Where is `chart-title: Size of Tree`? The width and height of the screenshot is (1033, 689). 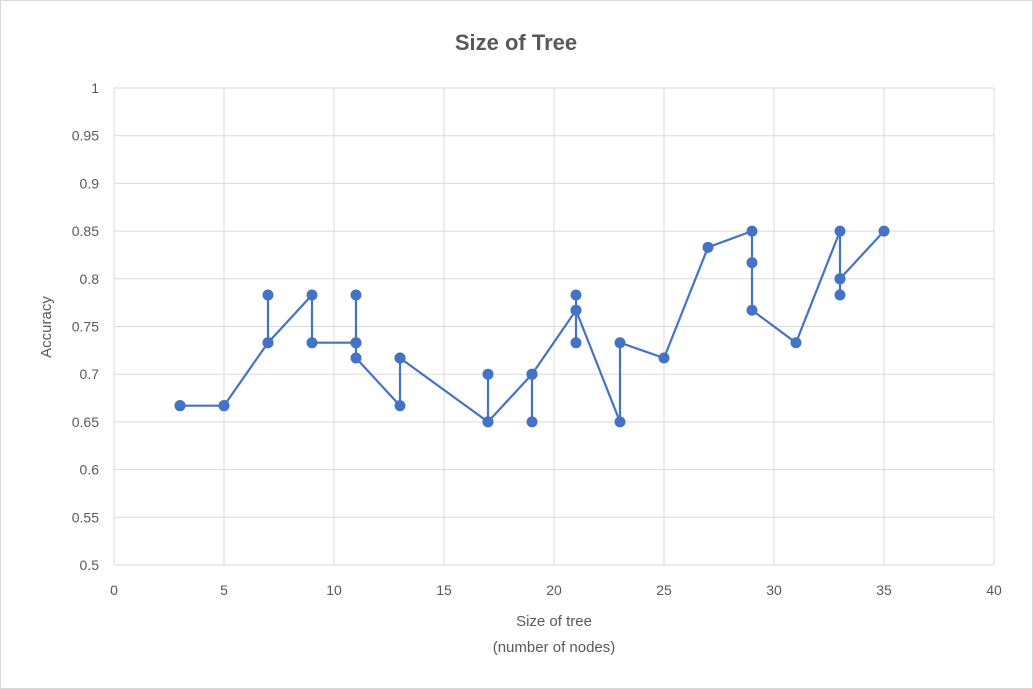
chart-title: Size of Tree is located at coordinates (516, 42).